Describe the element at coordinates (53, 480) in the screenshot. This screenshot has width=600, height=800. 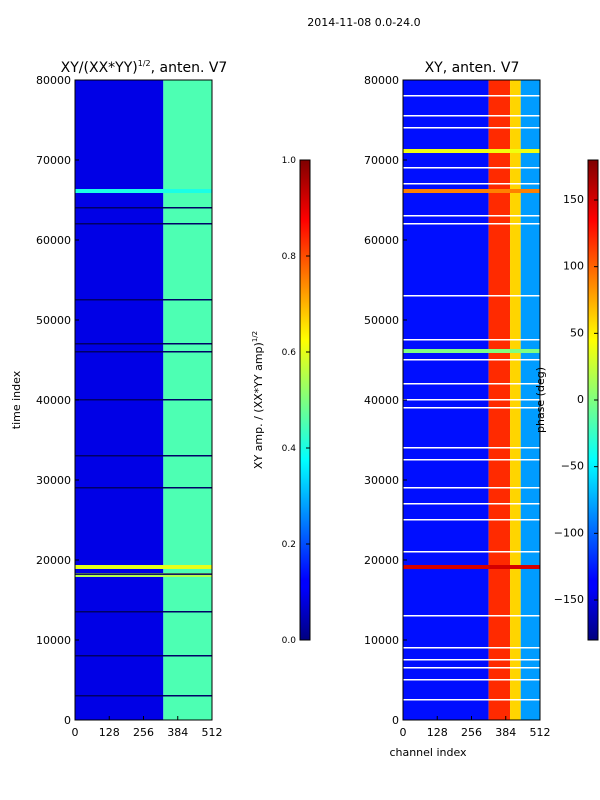
I see `left-ytick-label-3: 30000` at that location.